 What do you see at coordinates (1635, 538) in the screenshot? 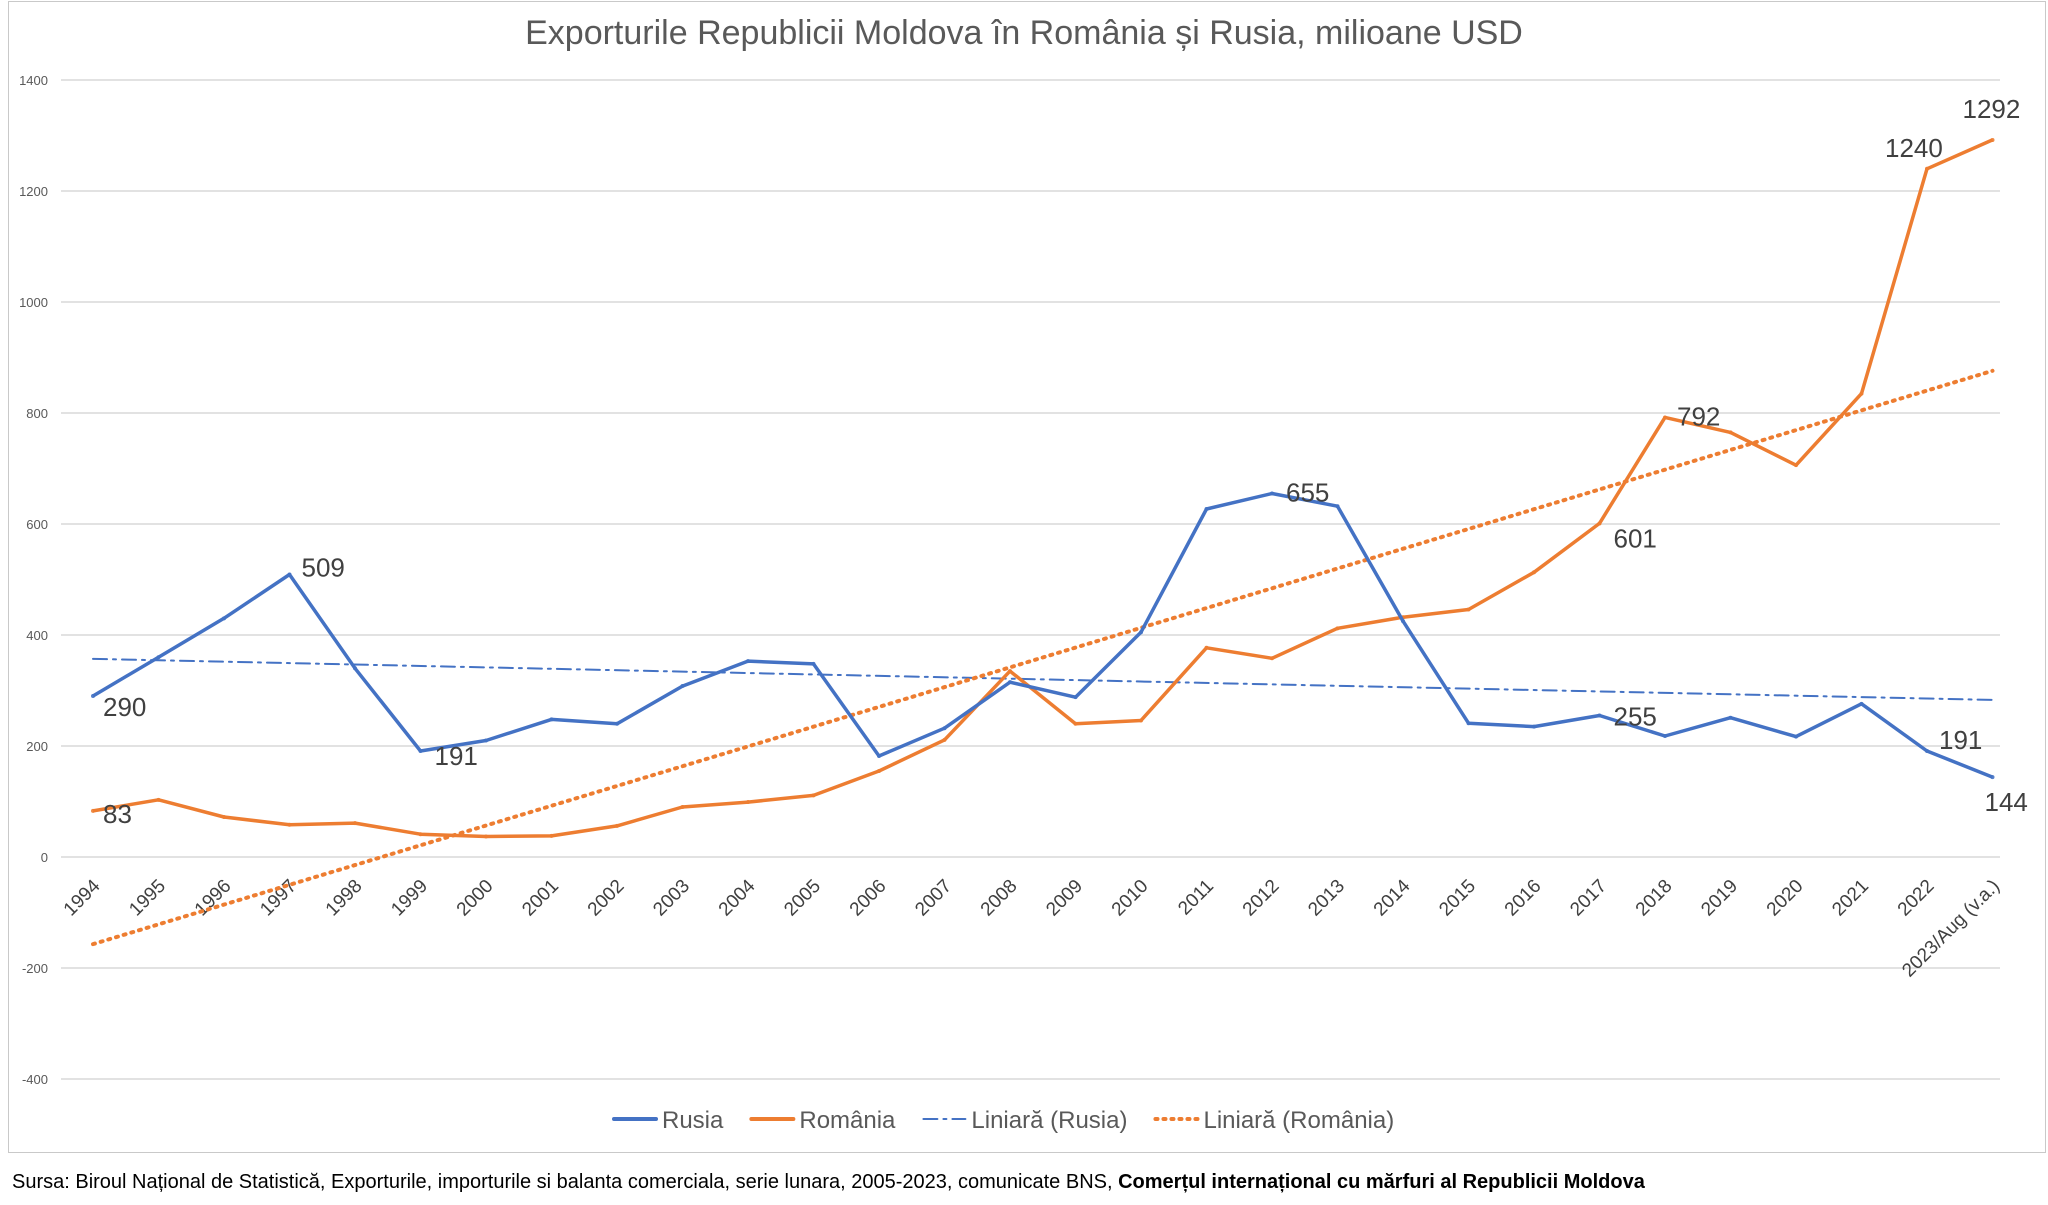
I see `data-label: 601` at bounding box center [1635, 538].